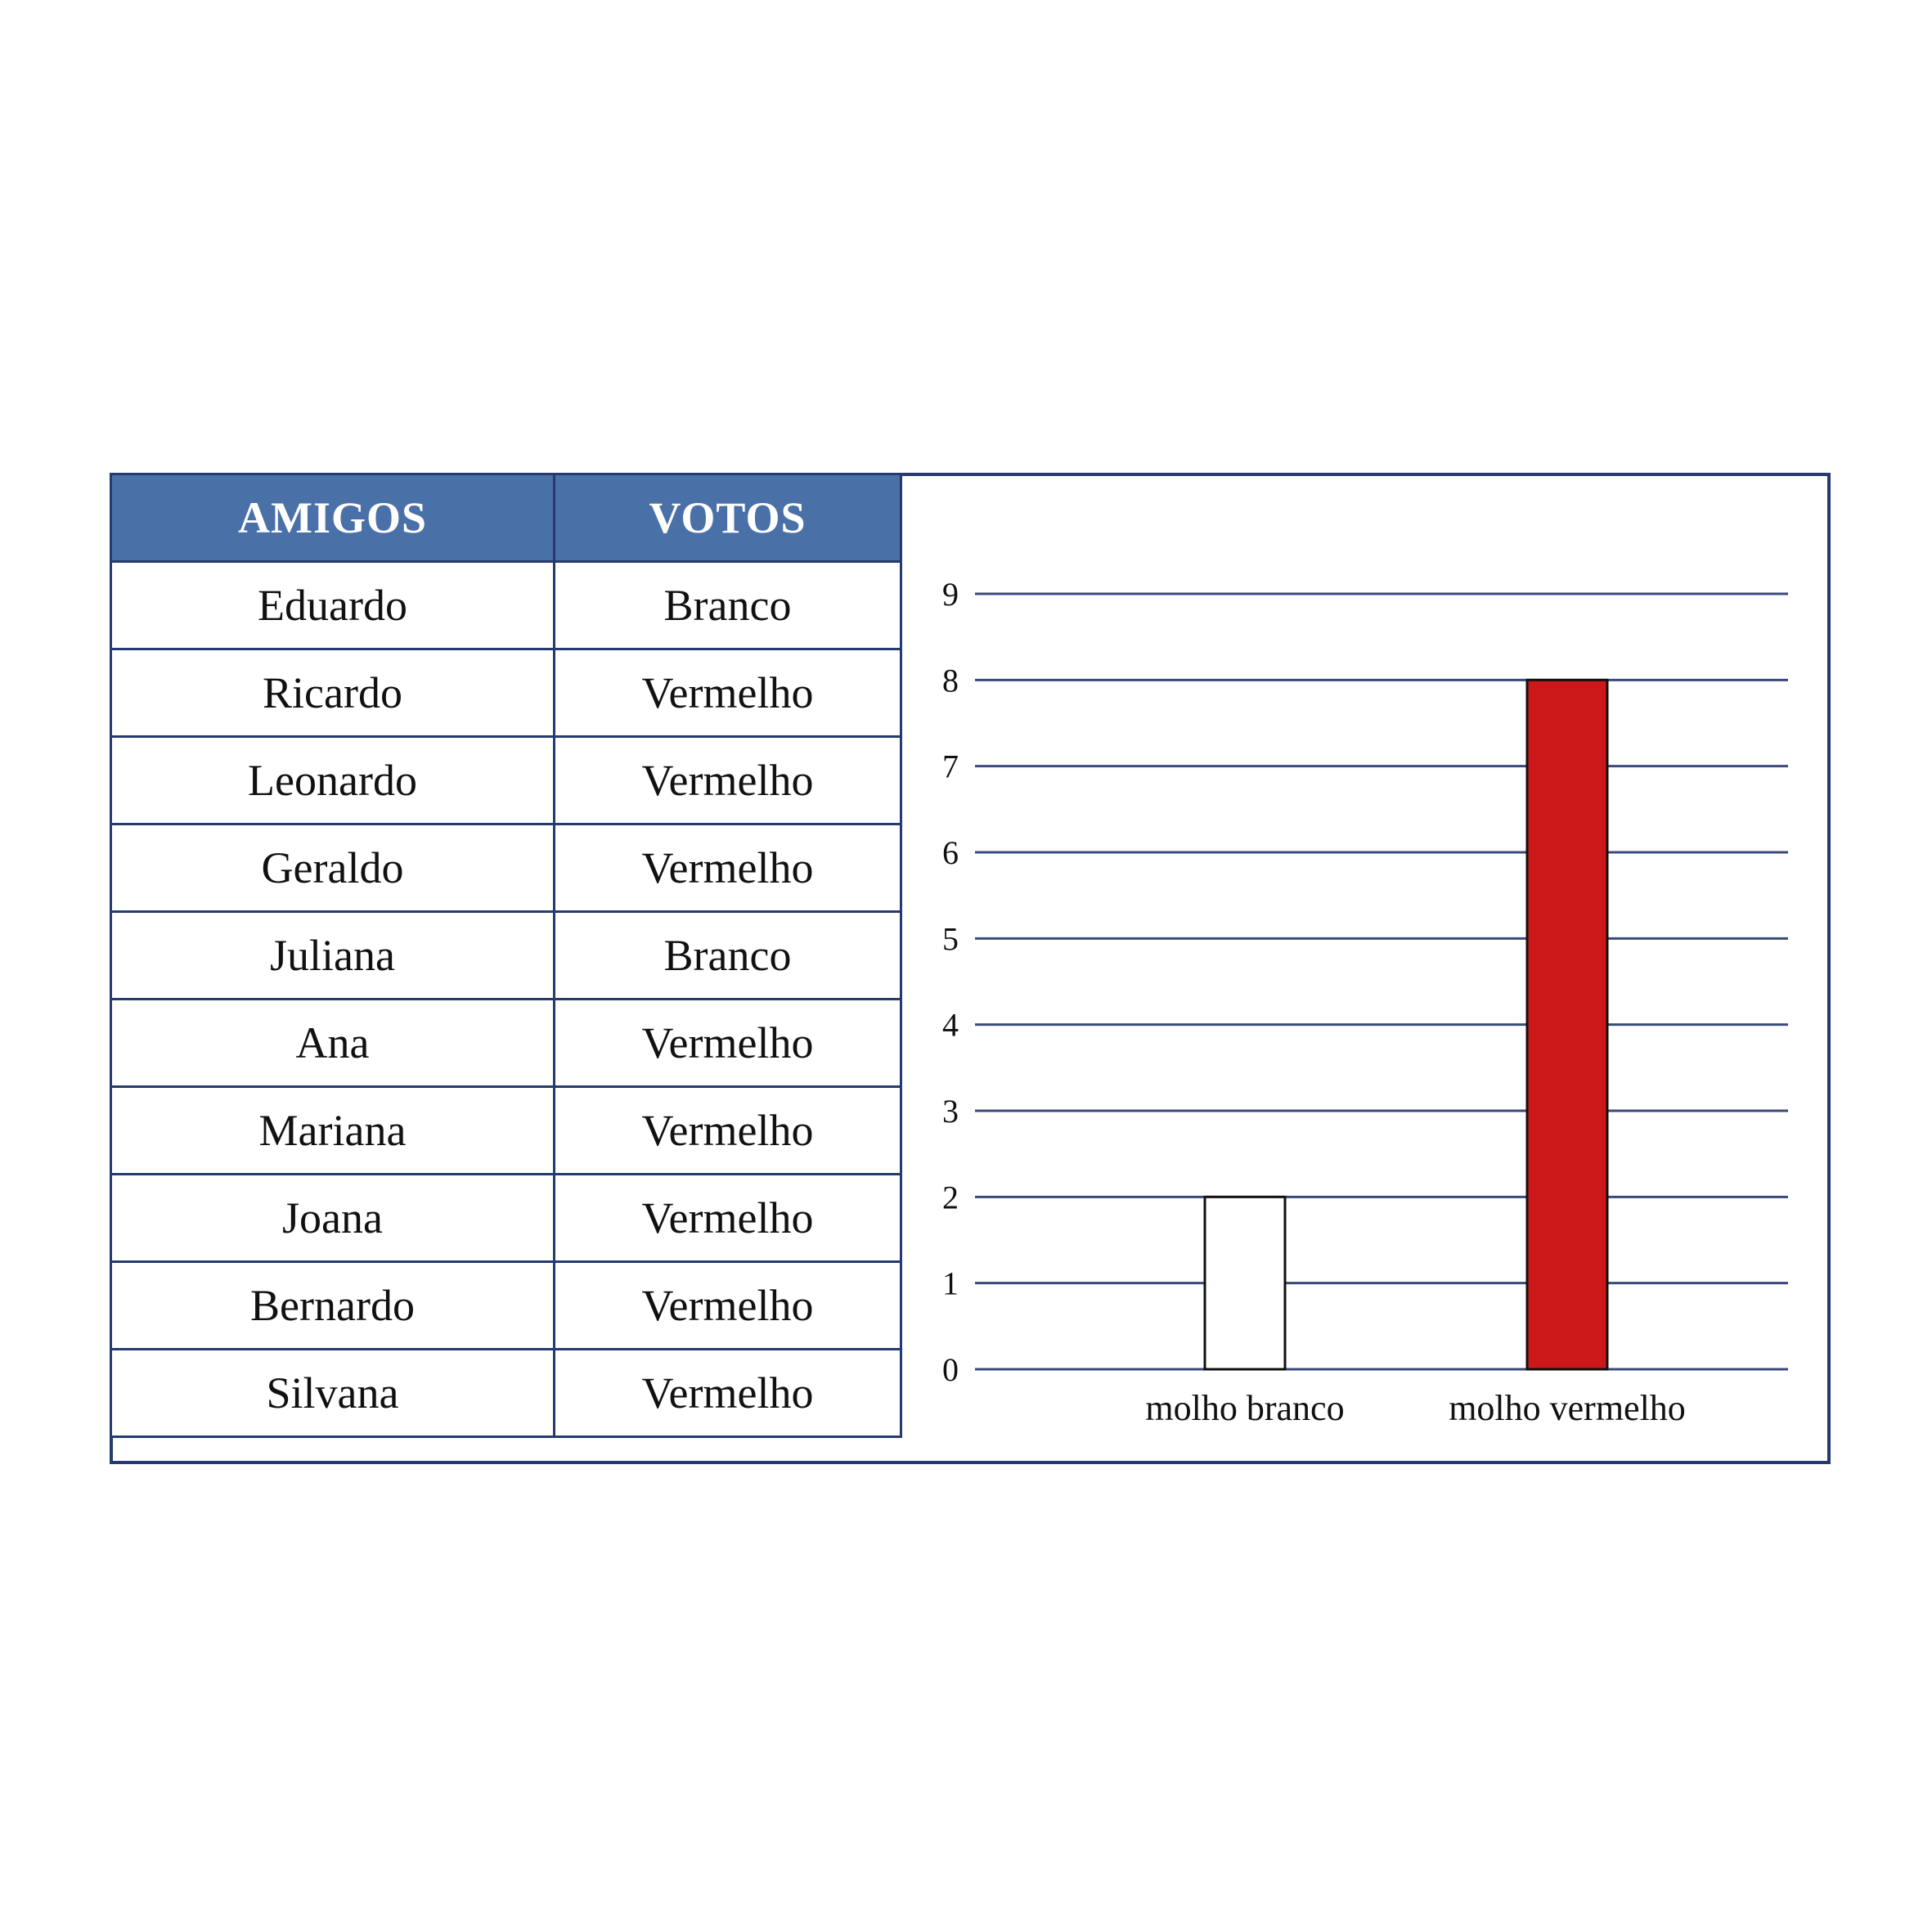  What do you see at coordinates (332, 518) in the screenshot?
I see `header-amigos: AMIGOS` at bounding box center [332, 518].